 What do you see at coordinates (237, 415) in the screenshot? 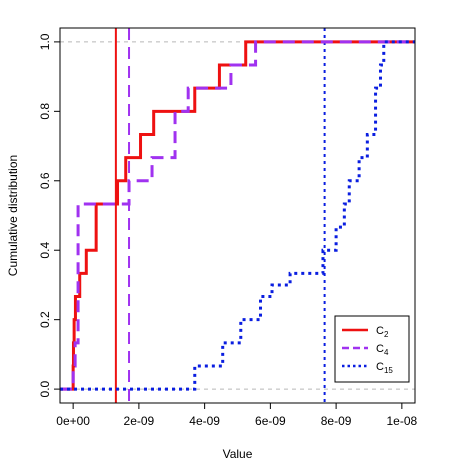
I see `x-axis: 0e+00 2e-09 4e-09 6e-09 8e-09 1e-08` at bounding box center [237, 415].